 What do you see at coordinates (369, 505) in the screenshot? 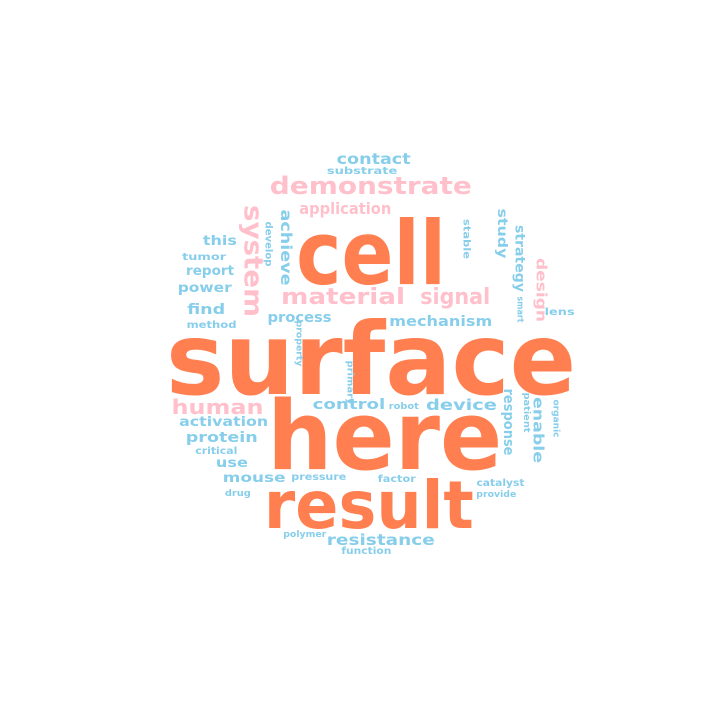
I see `word-result: result` at bounding box center [369, 505].